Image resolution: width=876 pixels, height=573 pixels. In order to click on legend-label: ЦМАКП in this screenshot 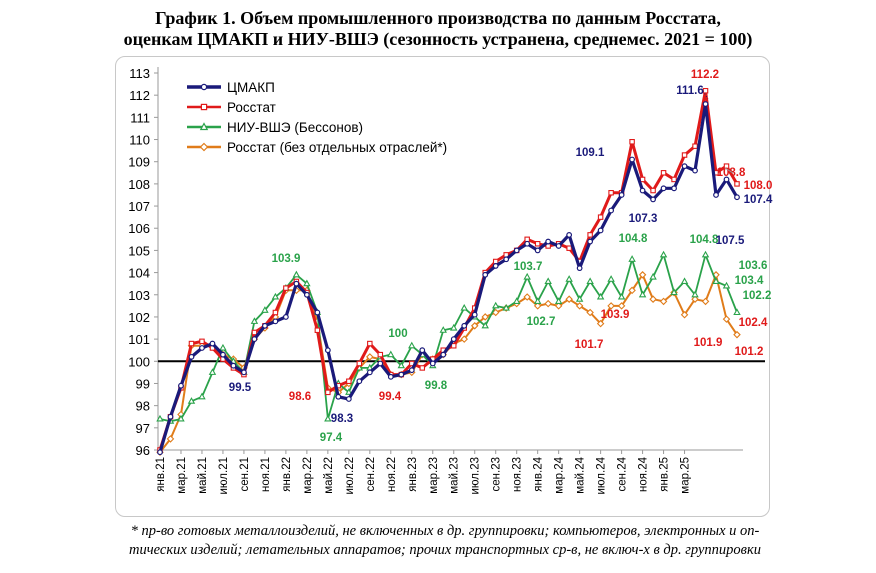, I will do `click(251, 87)`.